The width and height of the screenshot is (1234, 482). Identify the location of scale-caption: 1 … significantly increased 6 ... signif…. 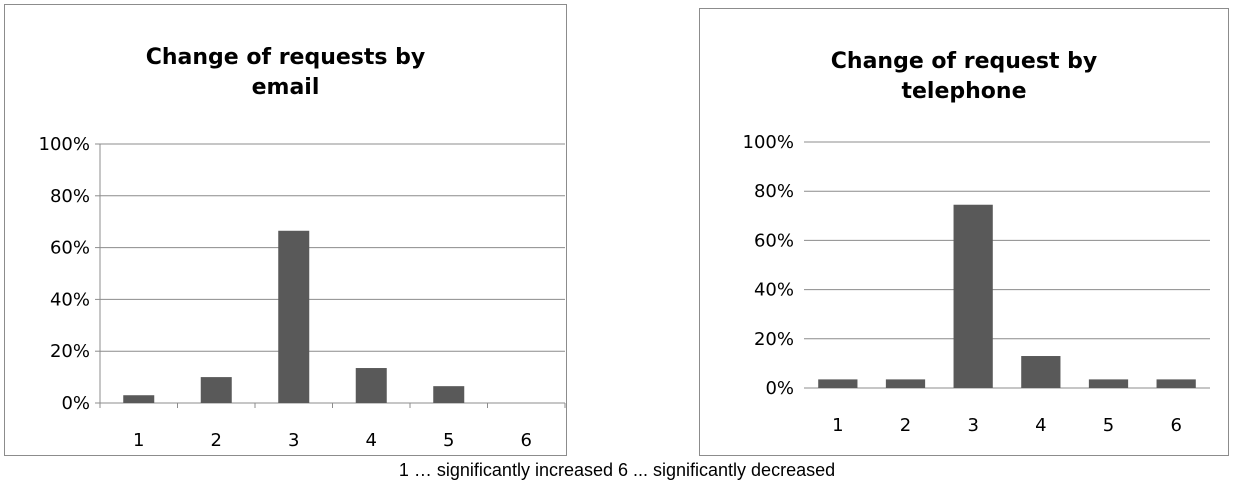
(617, 470).